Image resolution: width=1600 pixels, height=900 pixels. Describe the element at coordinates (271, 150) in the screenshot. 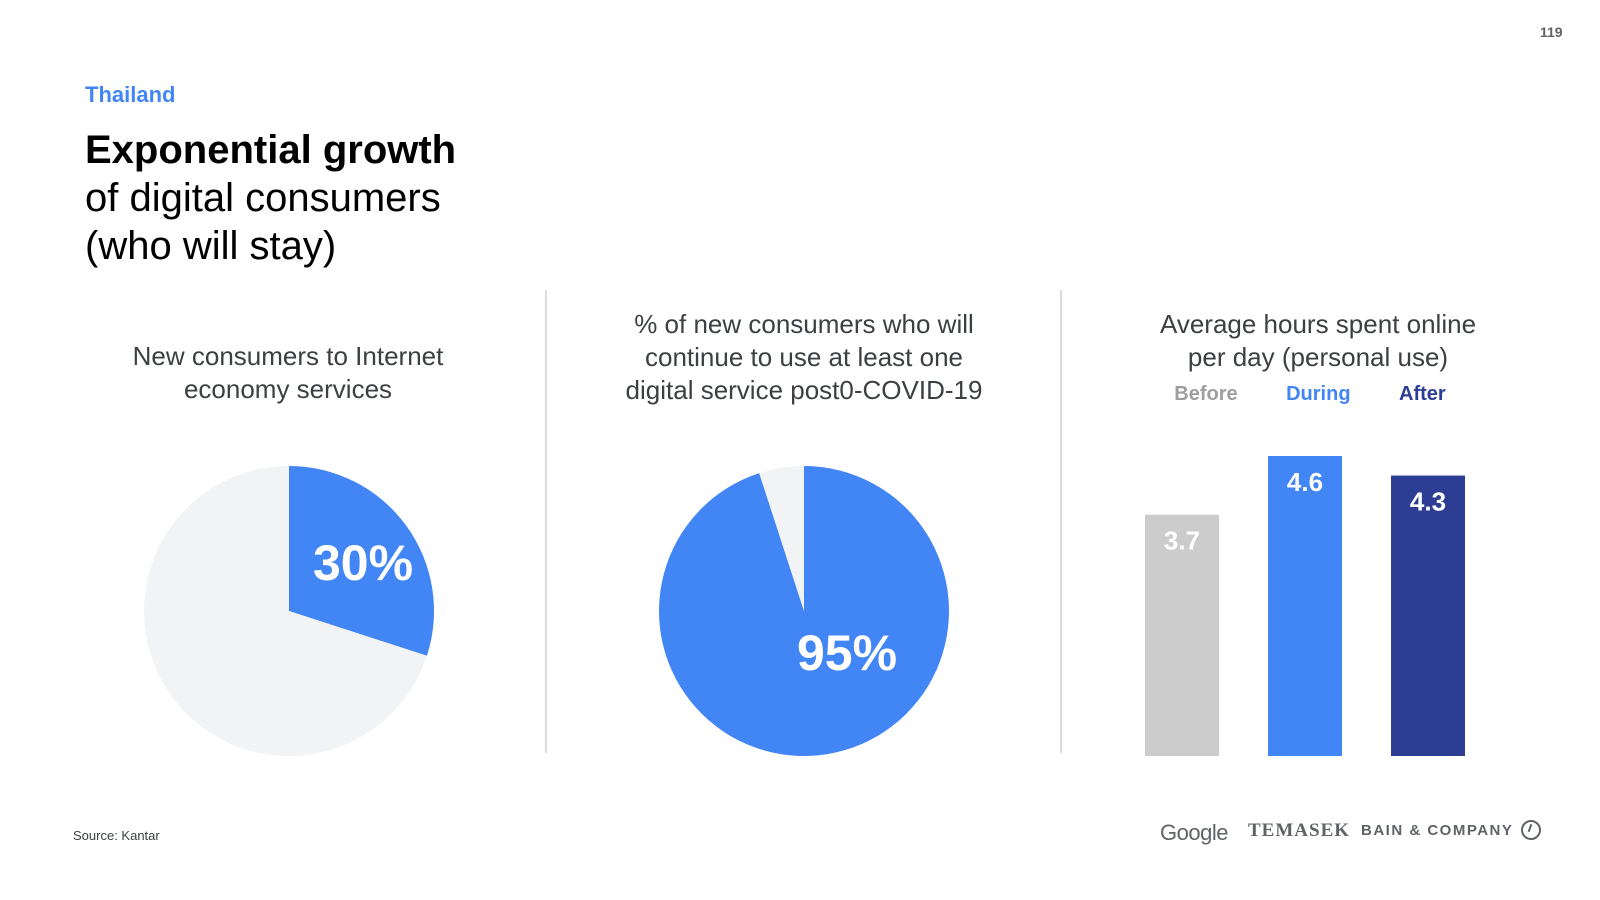

I see `title-bold-line: Exponential growth` at that location.